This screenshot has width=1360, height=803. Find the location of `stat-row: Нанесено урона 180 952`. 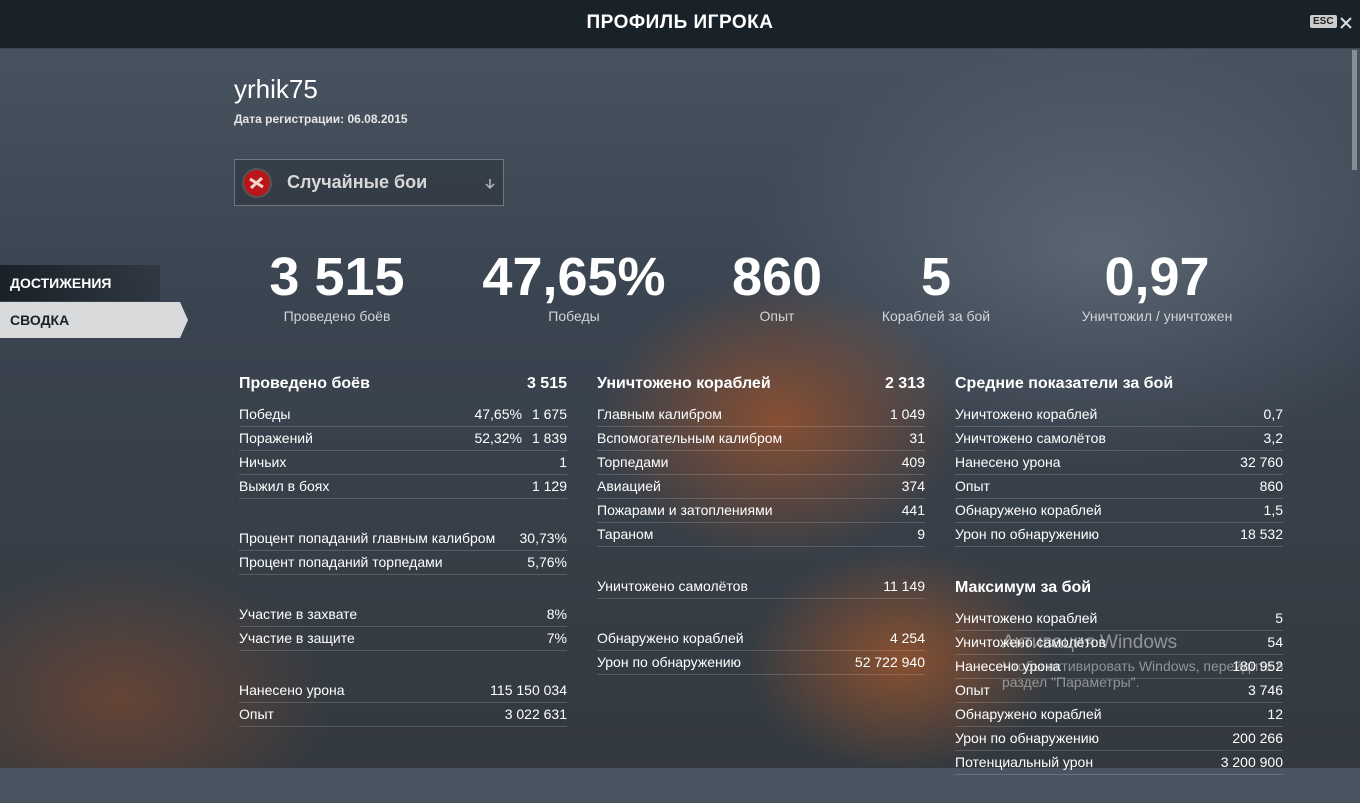

stat-row: Нанесено урона 180 952 is located at coordinates (1119, 667).